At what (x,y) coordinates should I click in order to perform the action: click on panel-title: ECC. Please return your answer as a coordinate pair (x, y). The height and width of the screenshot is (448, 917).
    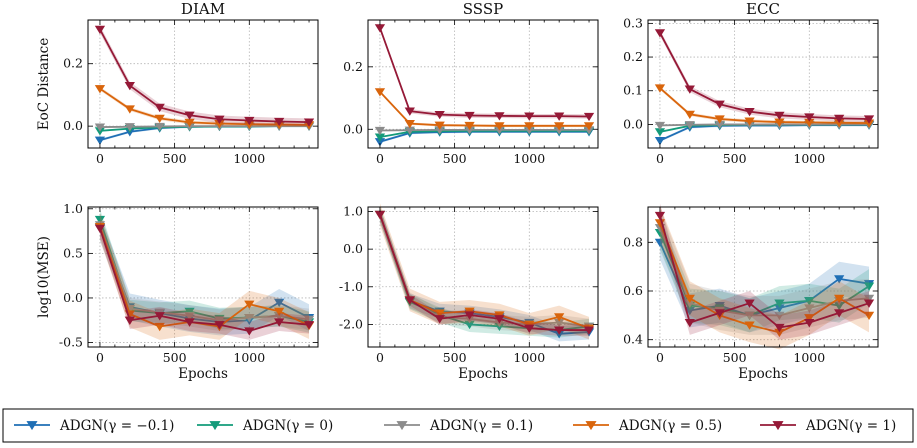
    Looking at the image, I should click on (763, 9).